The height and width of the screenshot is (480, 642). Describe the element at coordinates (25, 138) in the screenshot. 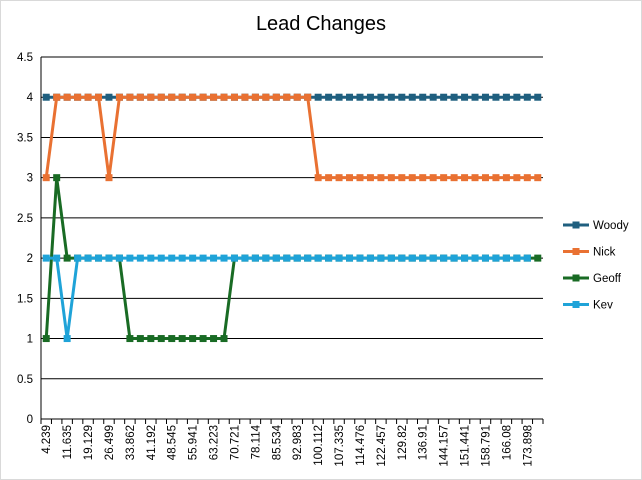

I see `y-tick-label: 3.5` at that location.